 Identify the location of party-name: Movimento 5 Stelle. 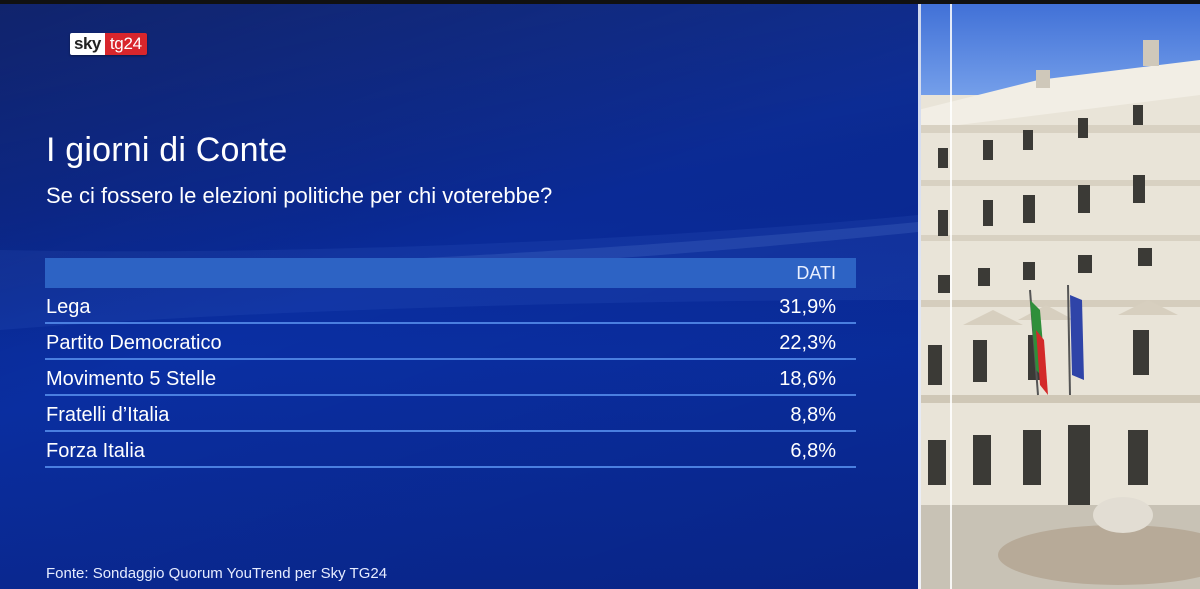
(131, 379).